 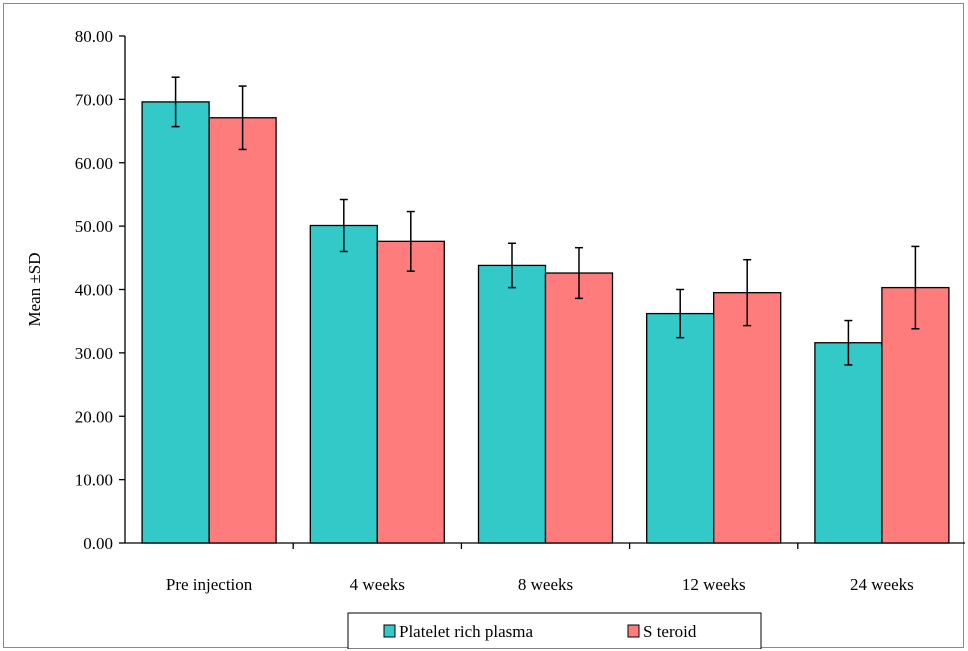 What do you see at coordinates (389, 631) in the screenshot?
I see `legend-swatch-platelet` at bounding box center [389, 631].